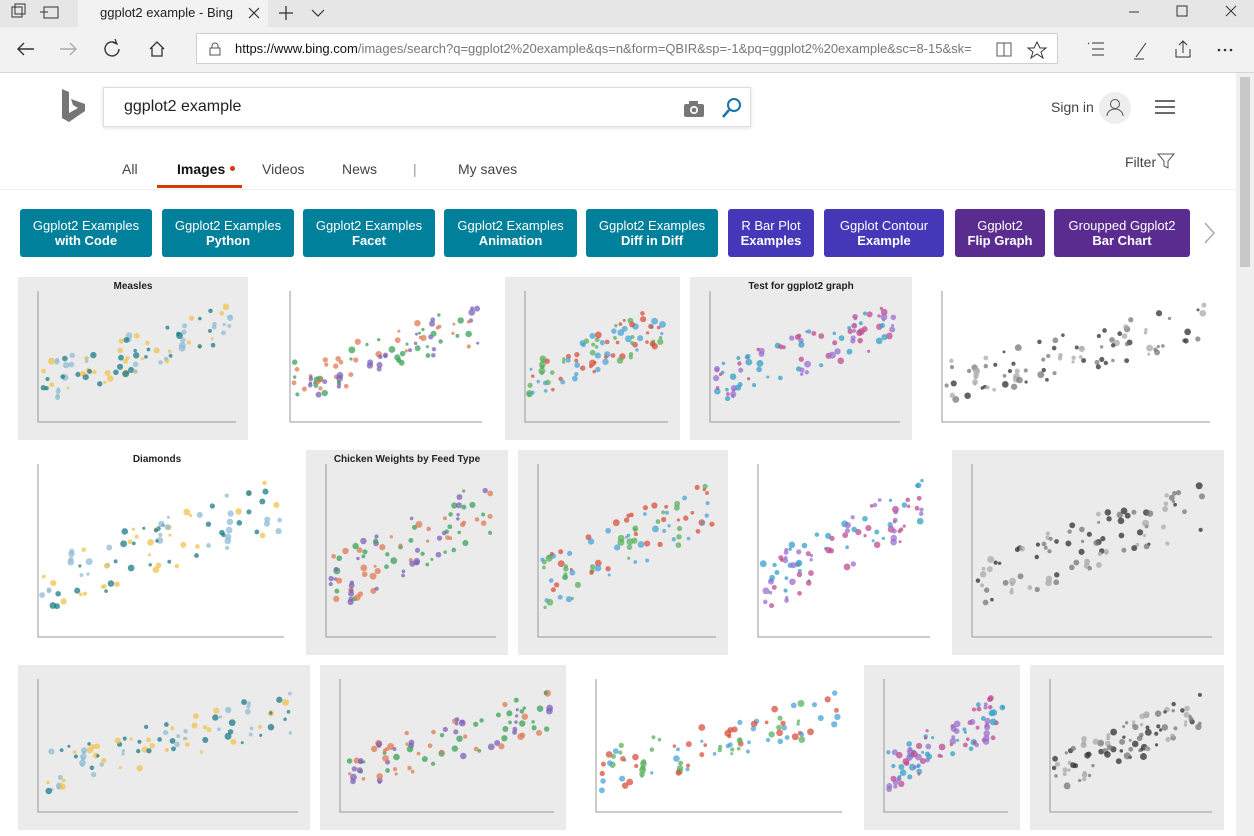  Describe the element at coordinates (228, 240) in the screenshot. I see `chip-line2: Python` at that location.